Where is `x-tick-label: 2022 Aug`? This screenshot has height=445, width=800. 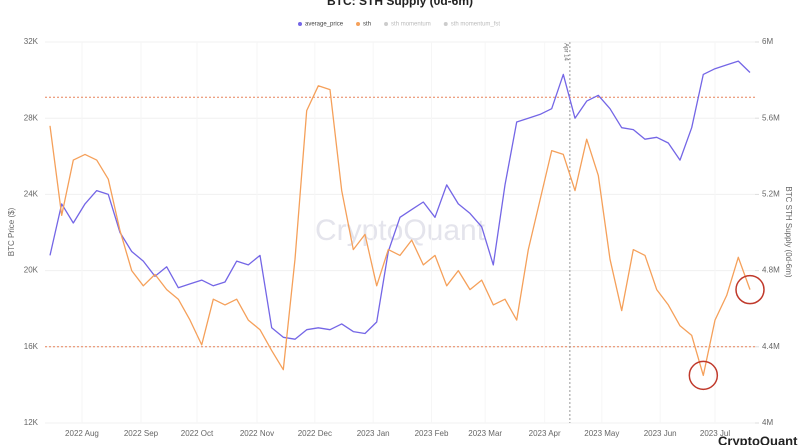 x-tick-label: 2022 Aug is located at coordinates (82, 433).